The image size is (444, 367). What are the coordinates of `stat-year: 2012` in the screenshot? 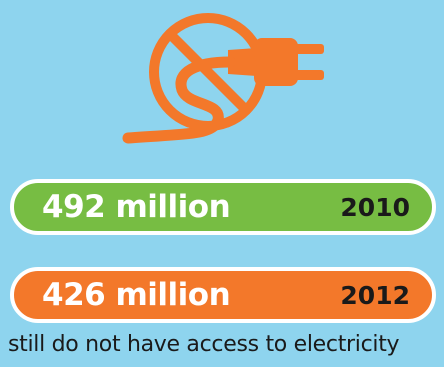 It's located at (375, 295).